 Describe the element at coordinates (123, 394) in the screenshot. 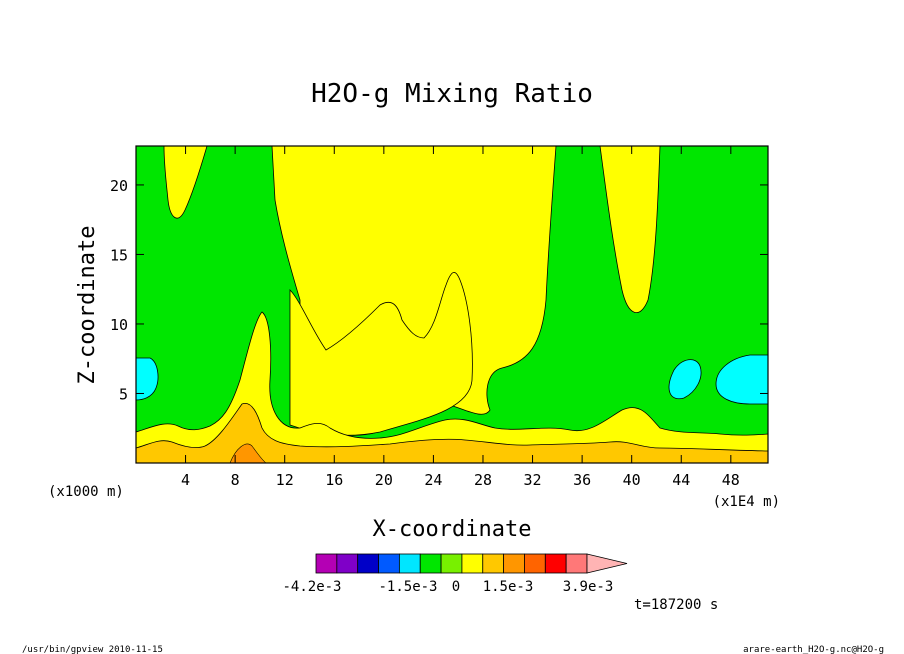

I see `y-tick-label: 5` at that location.